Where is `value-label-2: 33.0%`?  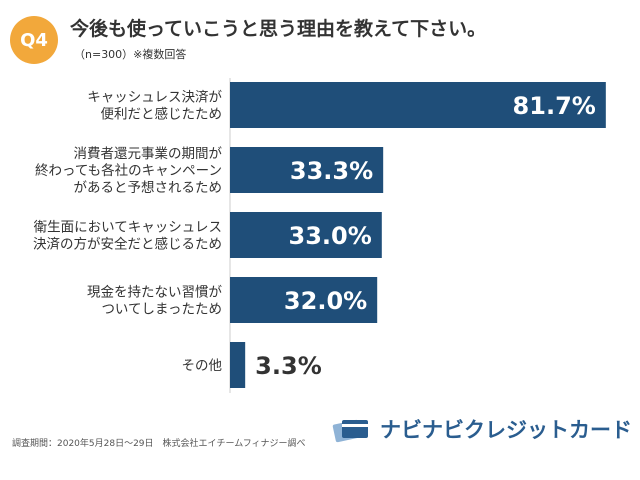 value-label-2: 33.0% is located at coordinates (330, 236).